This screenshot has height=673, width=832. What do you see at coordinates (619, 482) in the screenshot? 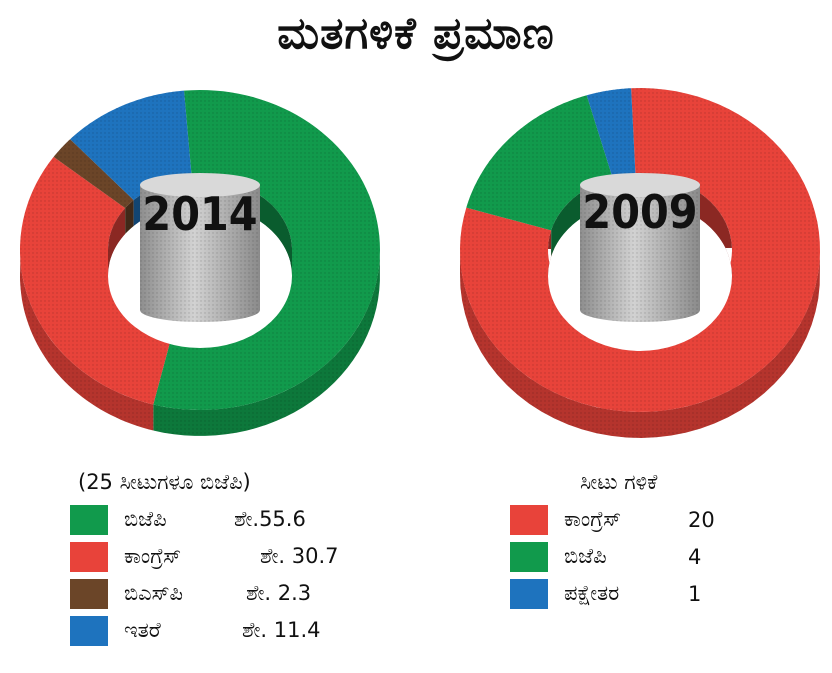
I see `legend-2009-title: ಸೀಟು ಗಳಿಕೆ` at bounding box center [619, 482].